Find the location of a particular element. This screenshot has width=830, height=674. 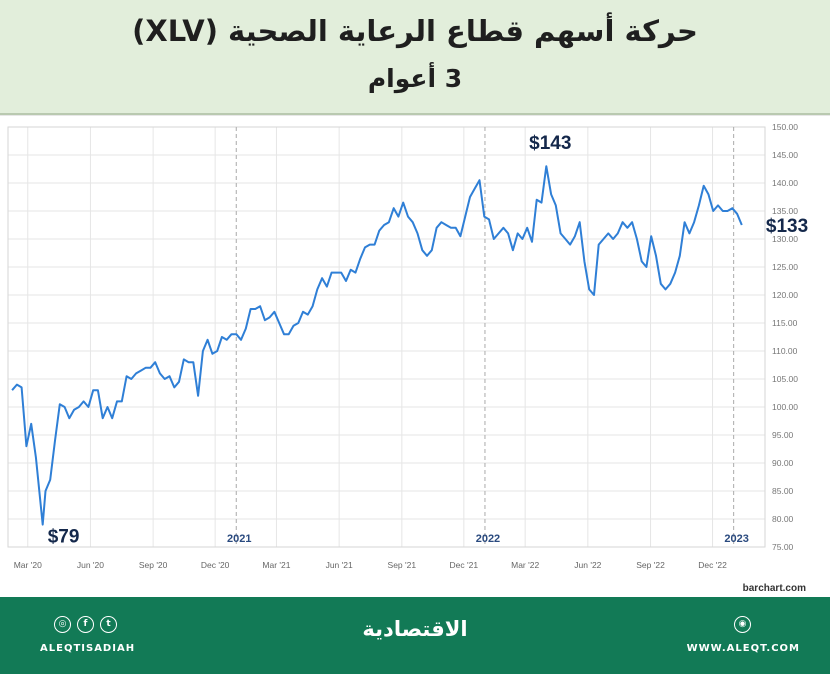

social-handle: ALEQTISADIAH is located at coordinates (88, 648).